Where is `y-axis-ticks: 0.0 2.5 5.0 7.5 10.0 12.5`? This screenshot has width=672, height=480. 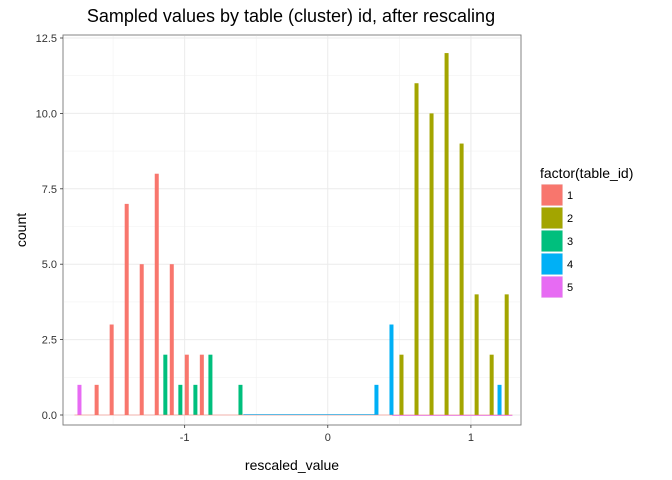 y-axis-ticks: 0.0 2.5 5.0 7.5 10.0 12.5 is located at coordinates (49, 227).